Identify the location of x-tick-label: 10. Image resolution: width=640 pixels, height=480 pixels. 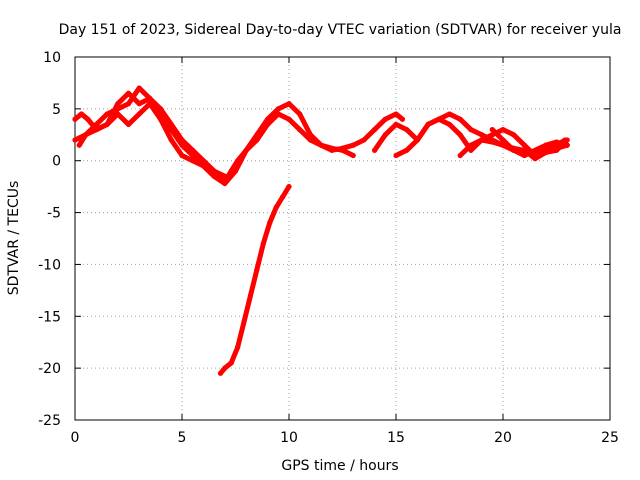
(289, 438).